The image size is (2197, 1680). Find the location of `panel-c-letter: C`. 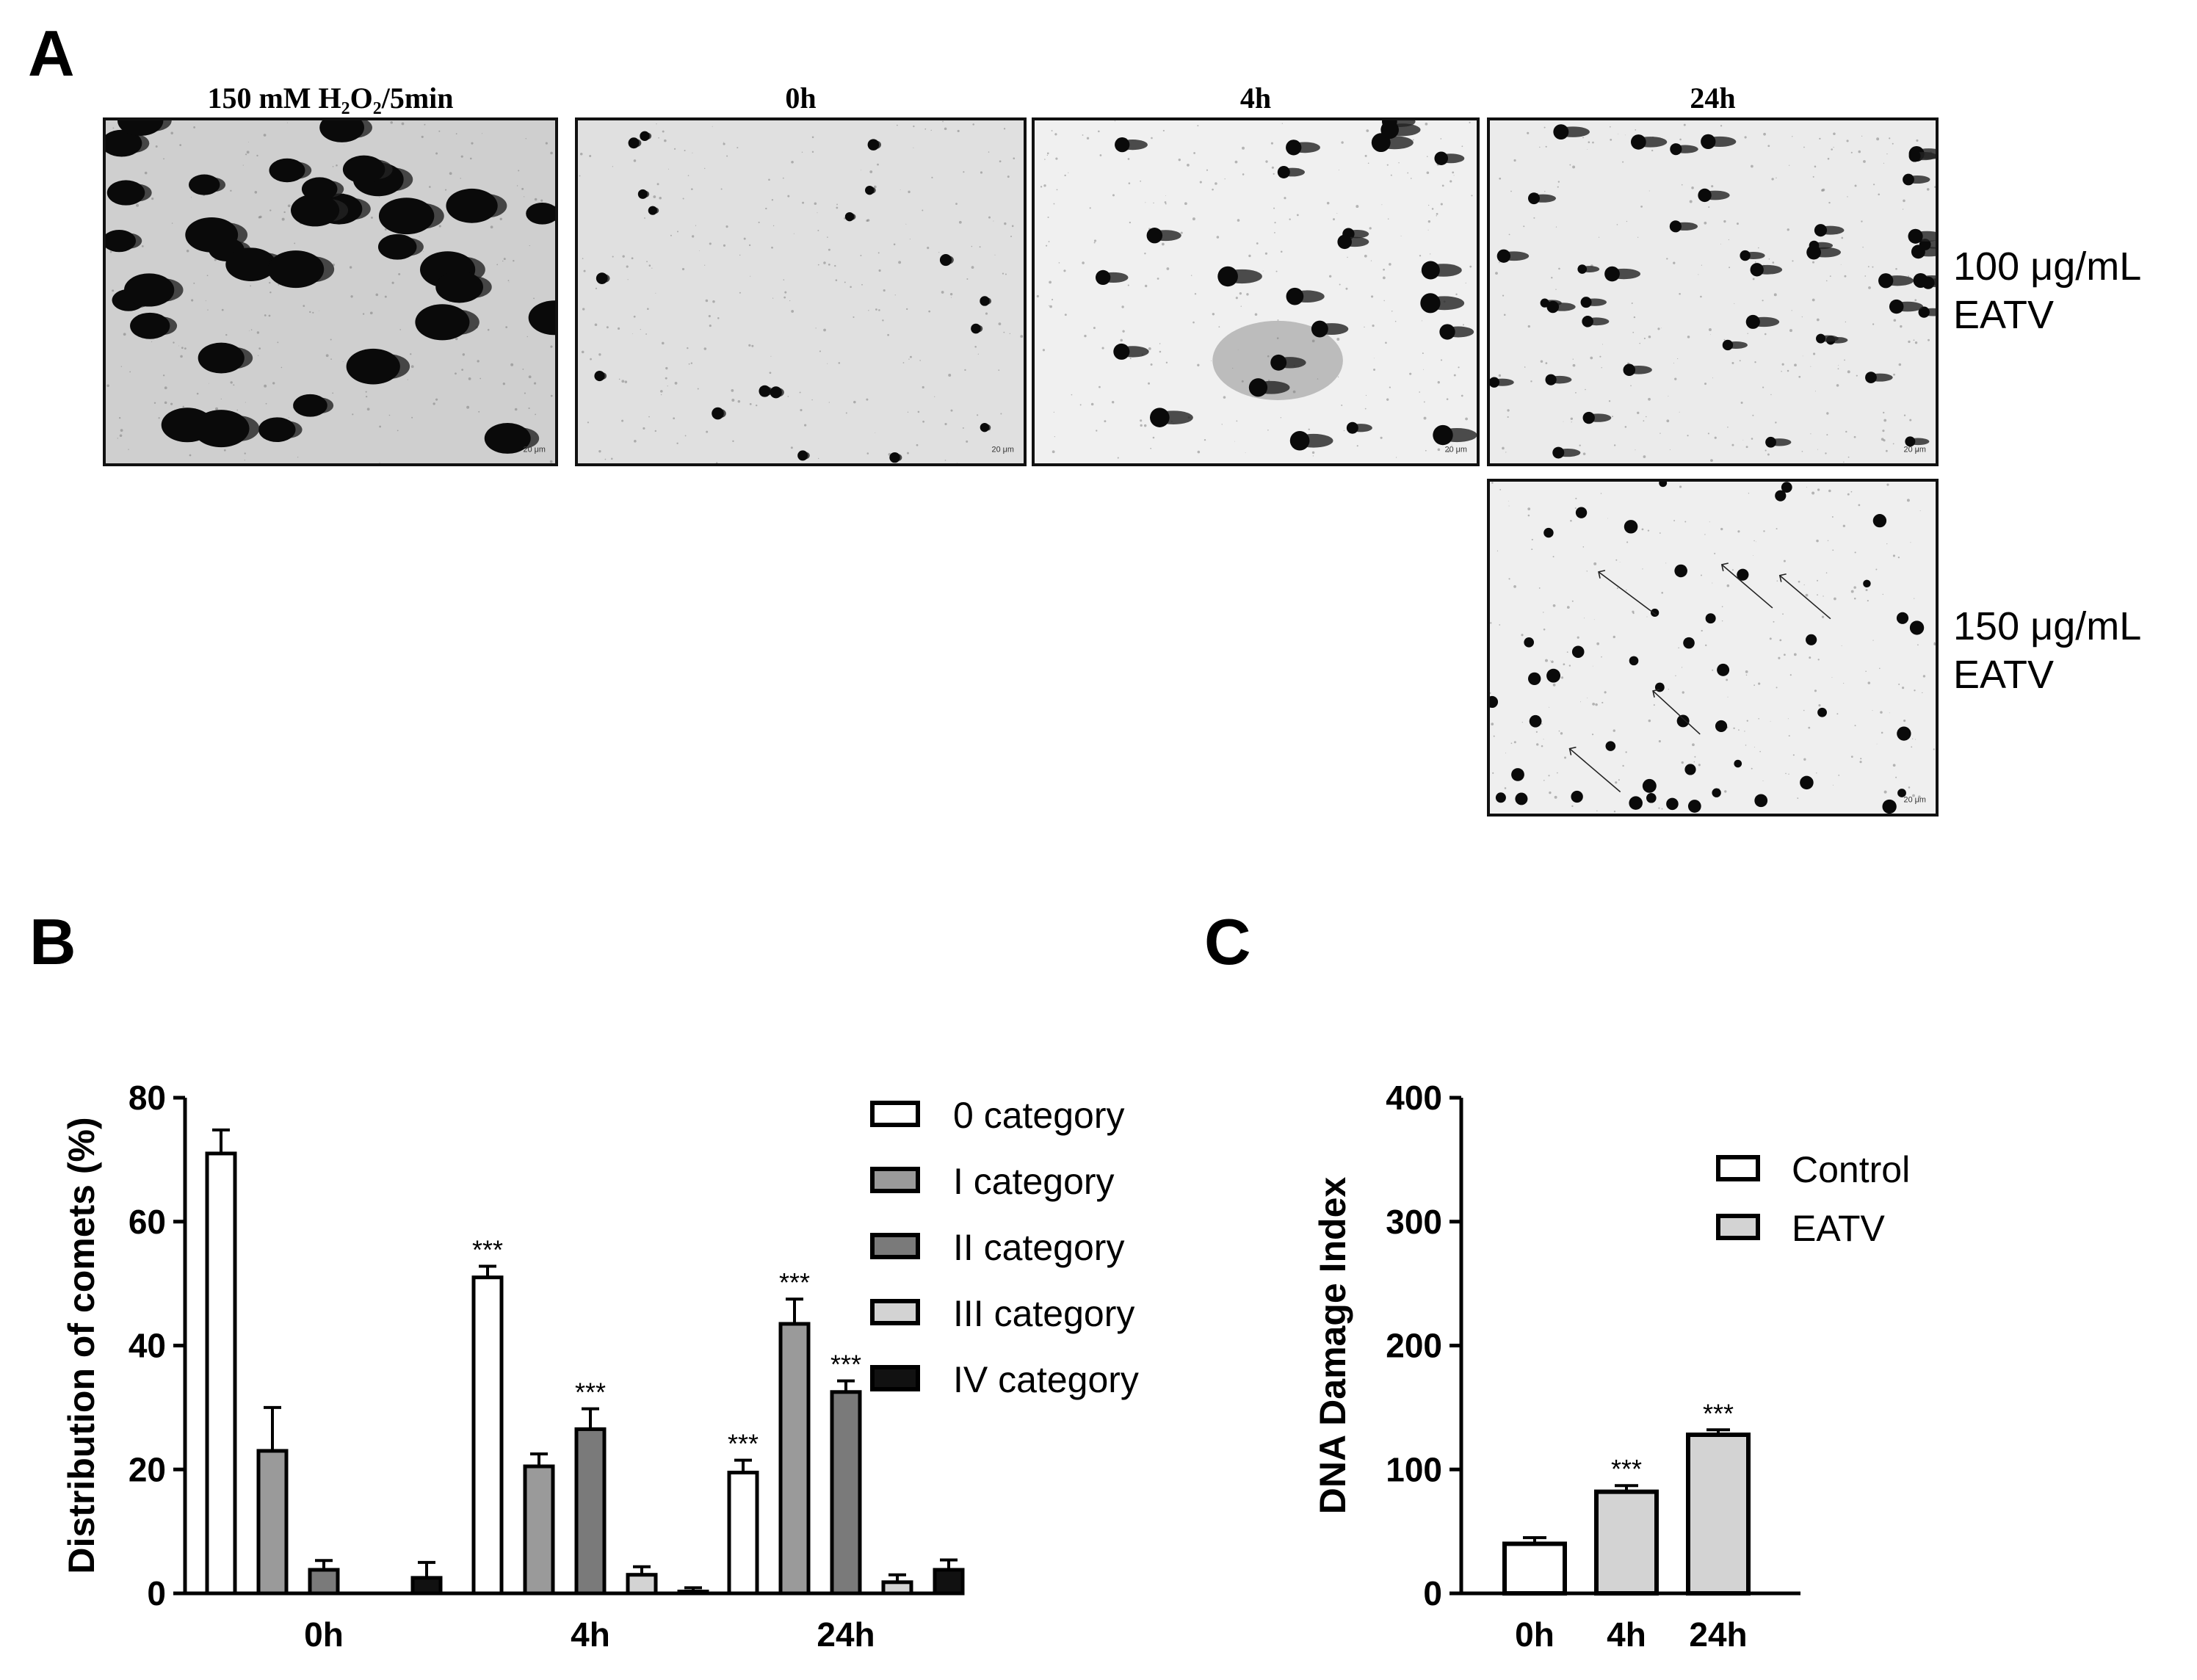

panel-c-letter: C is located at coordinates (1227, 941).